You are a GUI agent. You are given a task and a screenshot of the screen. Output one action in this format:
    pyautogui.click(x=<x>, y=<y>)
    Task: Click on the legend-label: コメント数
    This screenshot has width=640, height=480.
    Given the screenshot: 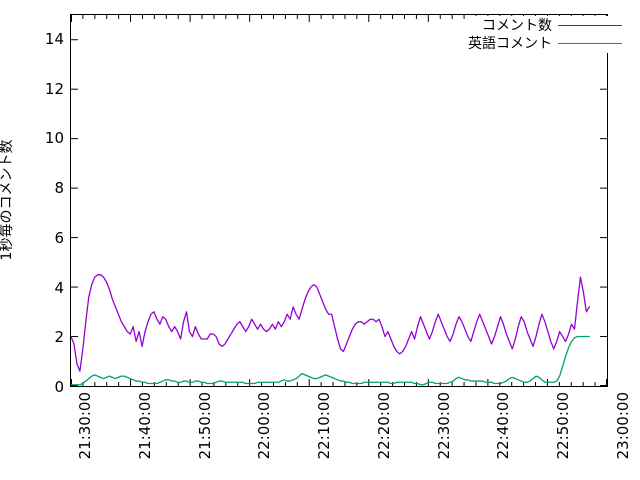 What is the action you would take?
    pyautogui.click(x=517, y=25)
    